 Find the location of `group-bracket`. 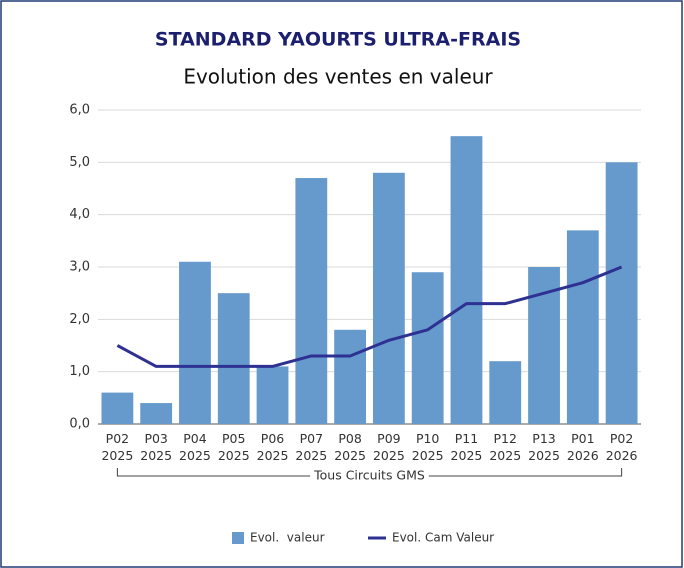

group-bracket is located at coordinates (369, 472).